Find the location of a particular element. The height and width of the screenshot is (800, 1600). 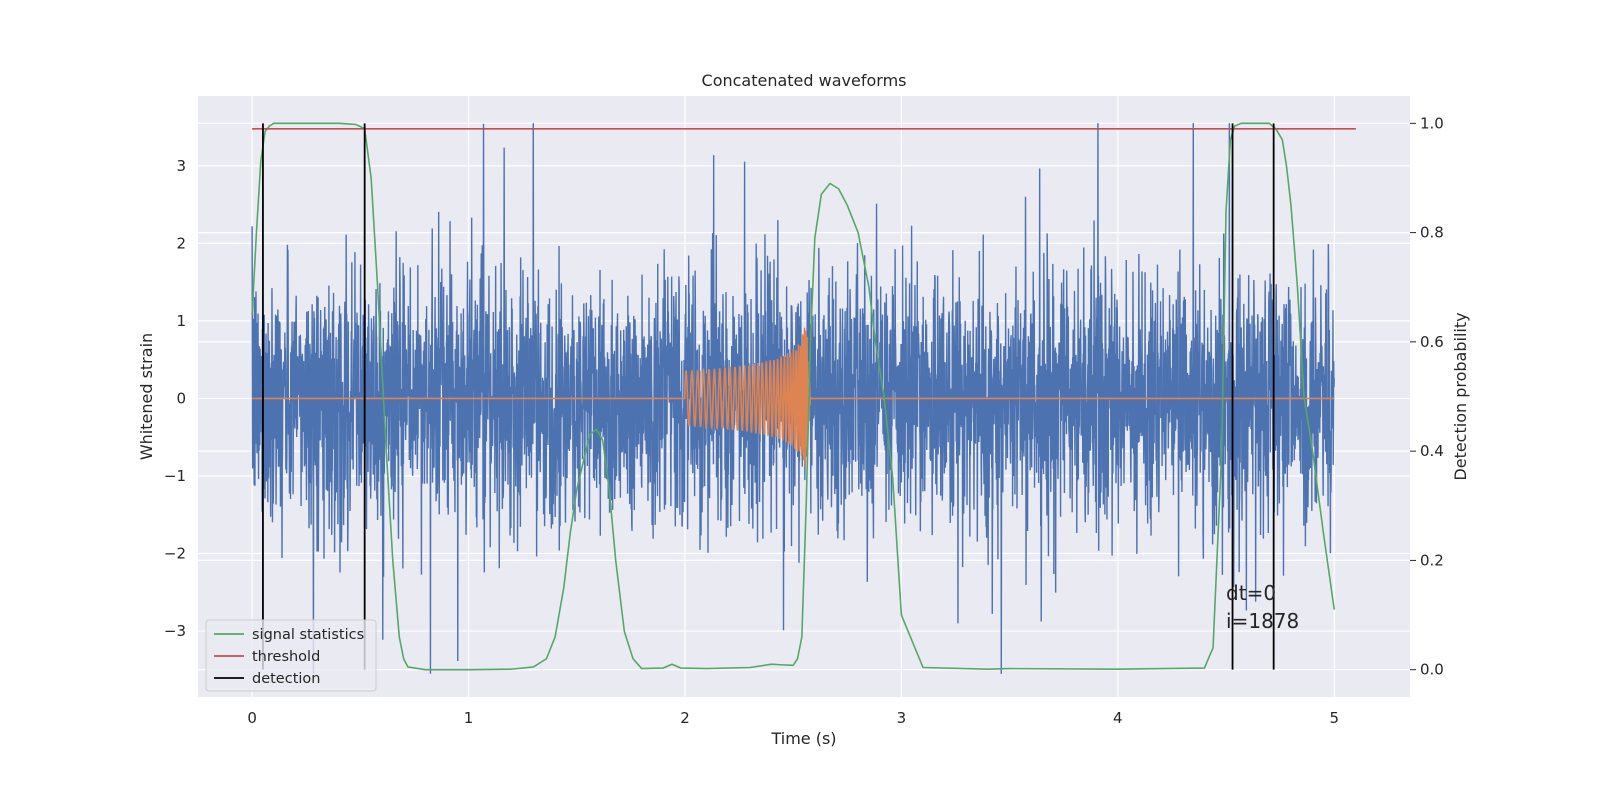

x-tick-label: 5 is located at coordinates (1334, 718).